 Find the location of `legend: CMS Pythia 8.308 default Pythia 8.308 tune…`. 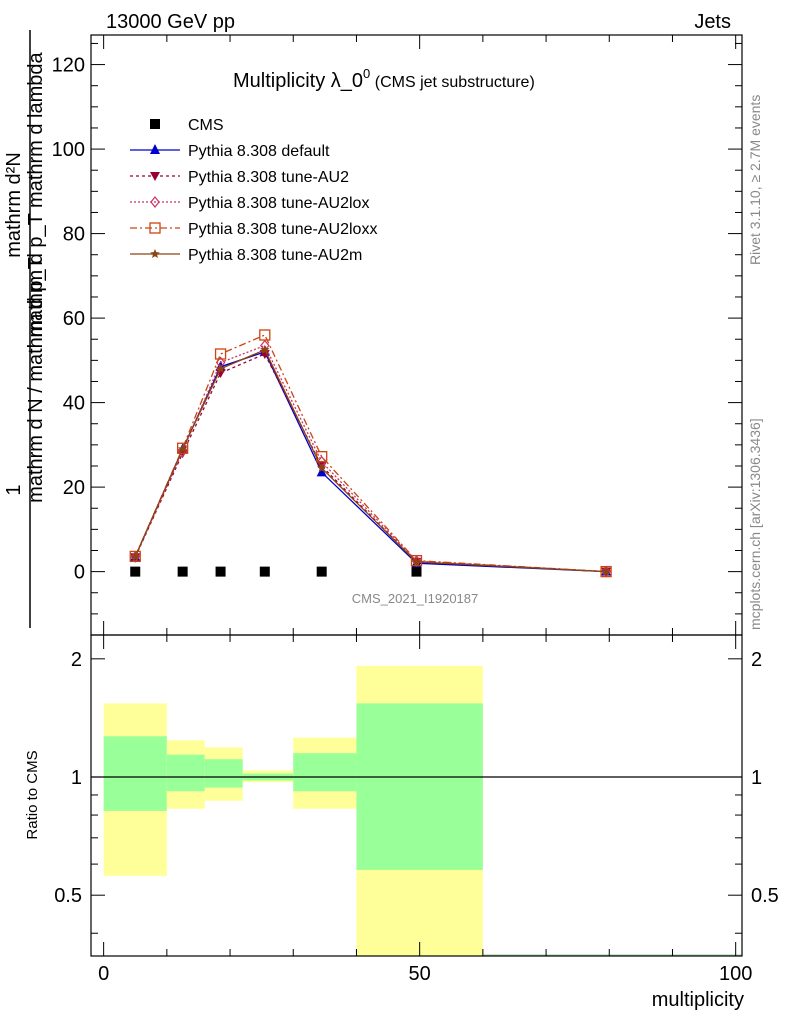

legend: CMS Pythia 8.308 default Pythia 8.308 tune… is located at coordinates (253, 190).